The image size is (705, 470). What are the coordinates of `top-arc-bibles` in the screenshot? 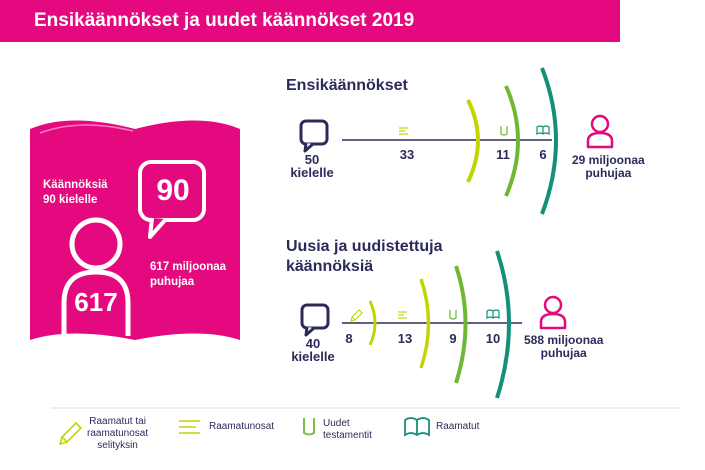 It's located at (549, 141).